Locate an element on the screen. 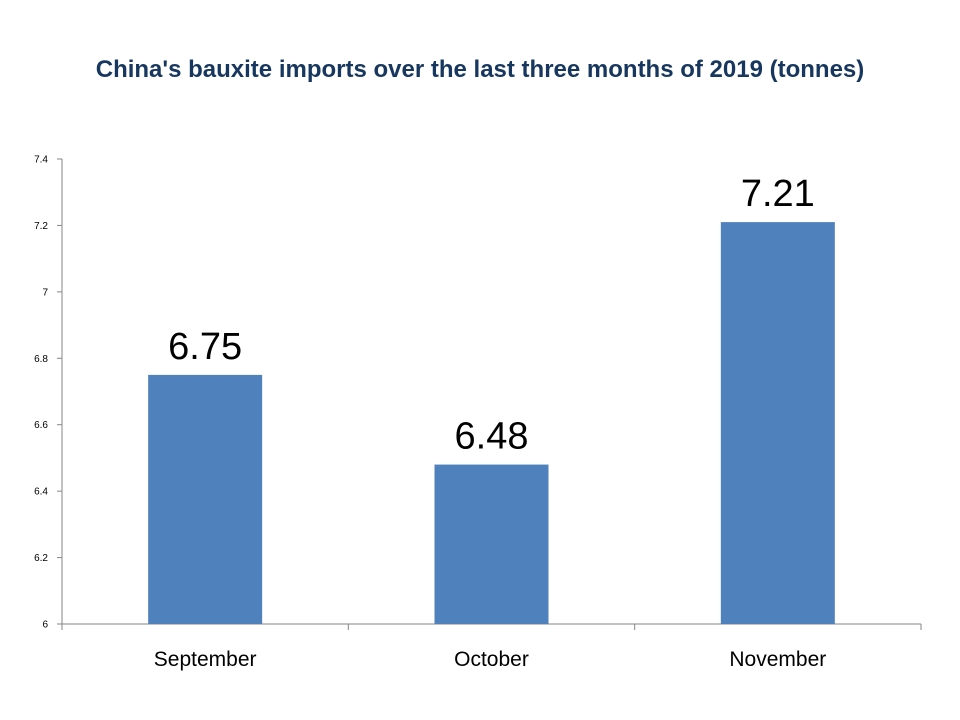 Image resolution: width=960 pixels, height=720 pixels. y-tick-label: 6.6 is located at coordinates (41, 425).